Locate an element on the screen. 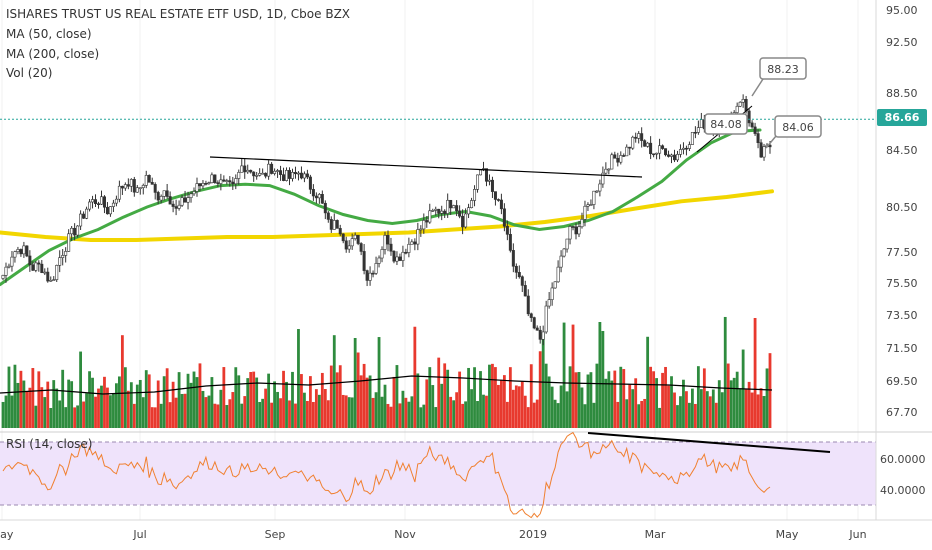 The height and width of the screenshot is (550, 932). rsi-tick-label: 60.0000 is located at coordinates (903, 459).